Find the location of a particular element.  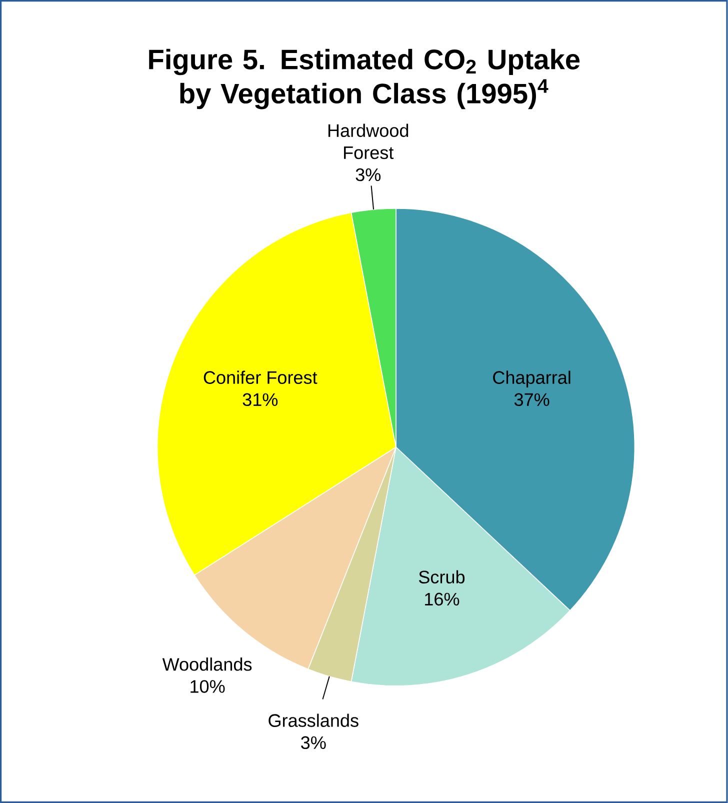

slice-label: Conifer Forest is located at coordinates (261, 377).